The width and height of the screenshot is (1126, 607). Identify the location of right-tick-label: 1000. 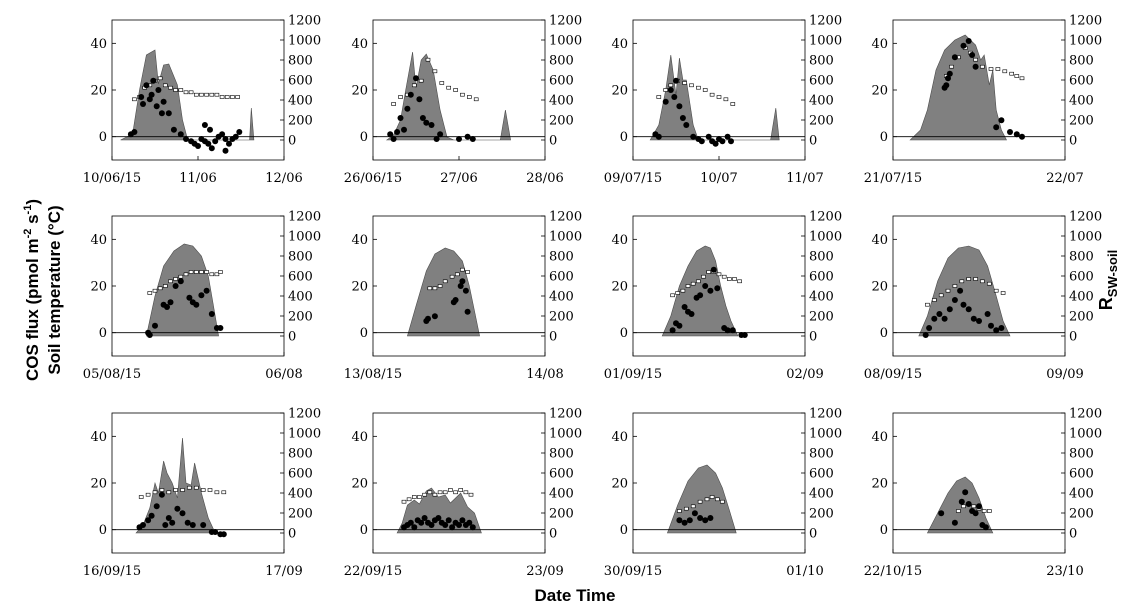
(565, 41).